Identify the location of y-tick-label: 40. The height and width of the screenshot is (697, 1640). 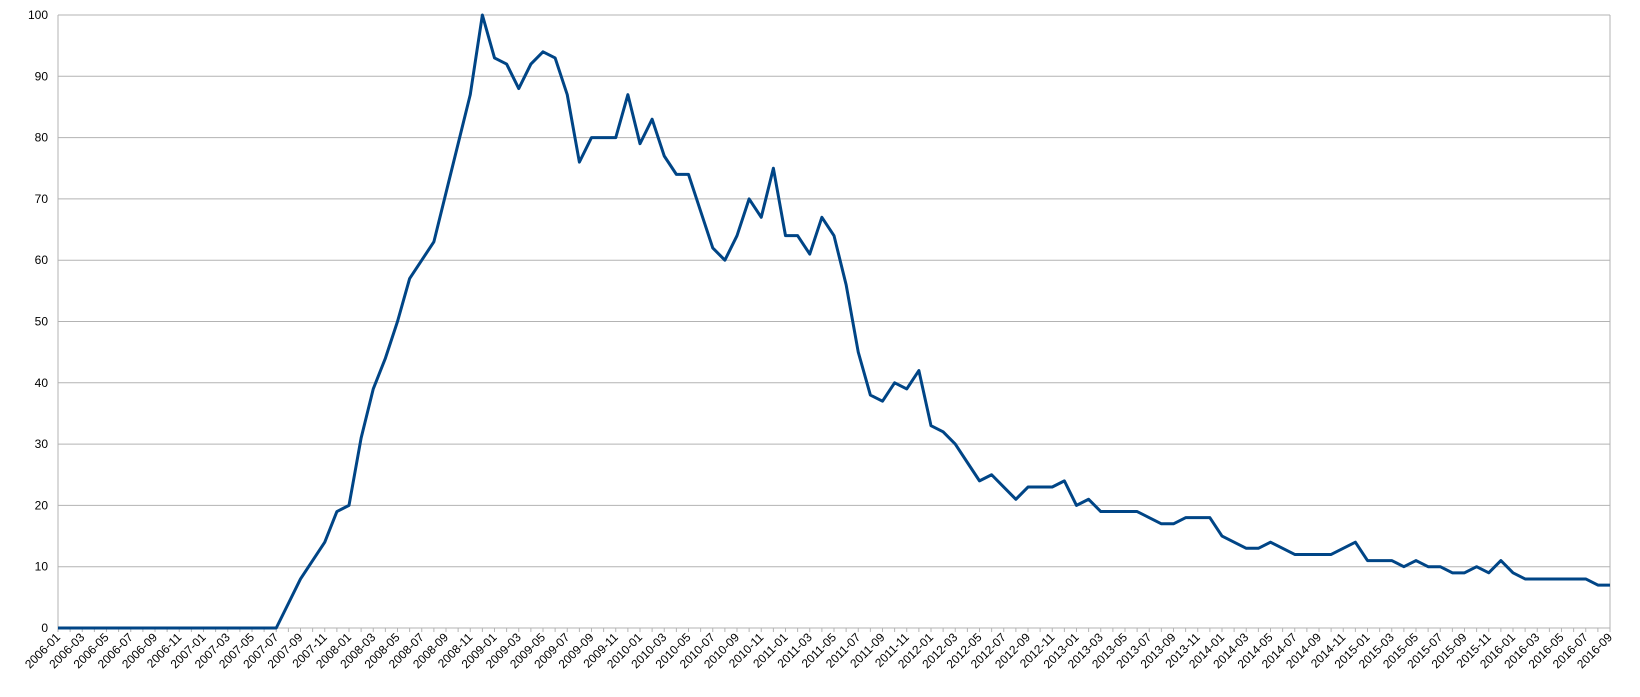
(42, 383).